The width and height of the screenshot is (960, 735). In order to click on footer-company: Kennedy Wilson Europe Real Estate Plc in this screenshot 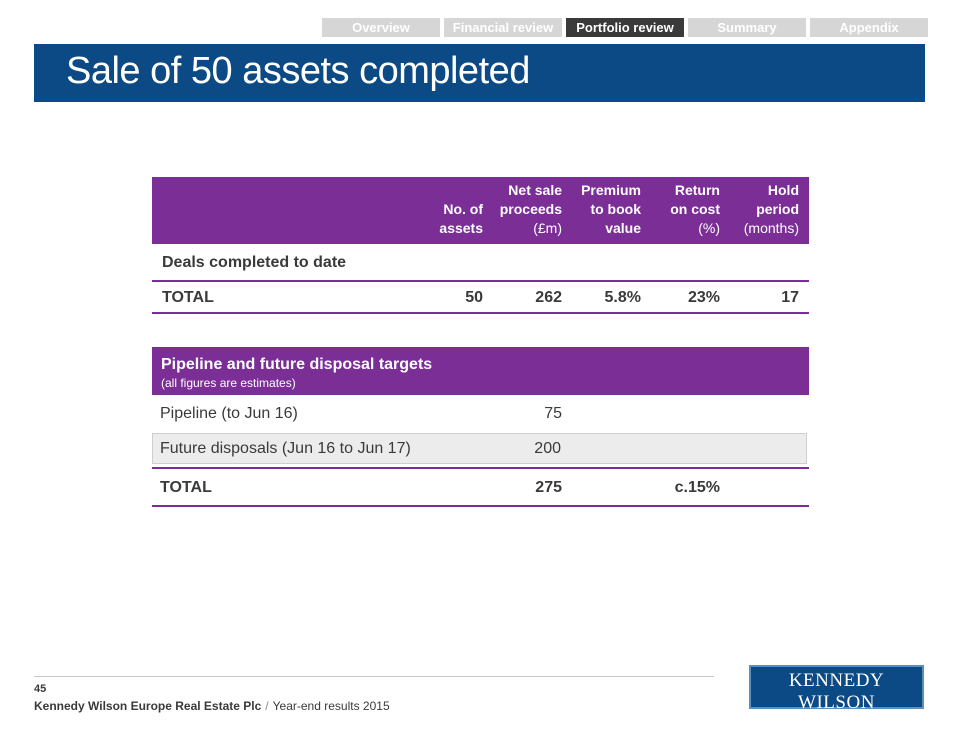, I will do `click(148, 706)`.